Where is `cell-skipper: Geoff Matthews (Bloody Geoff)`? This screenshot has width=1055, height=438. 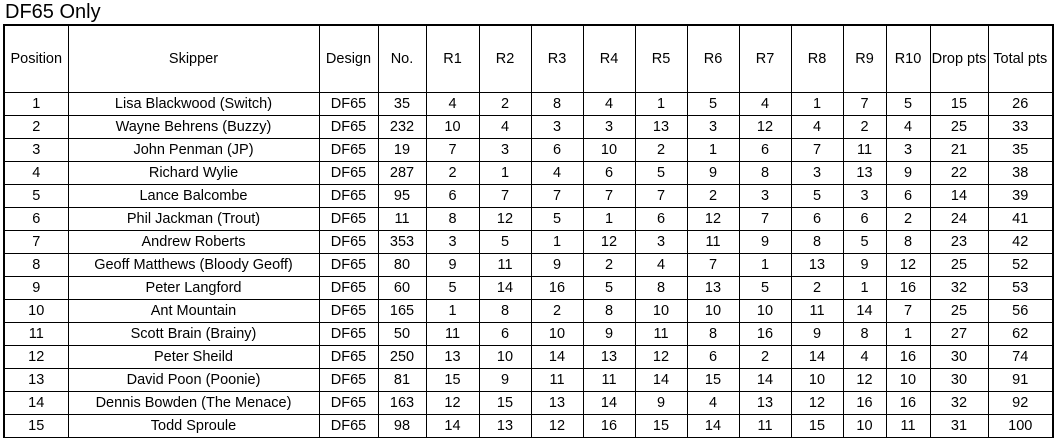 cell-skipper: Geoff Matthews (Bloody Geoff) is located at coordinates (193, 264).